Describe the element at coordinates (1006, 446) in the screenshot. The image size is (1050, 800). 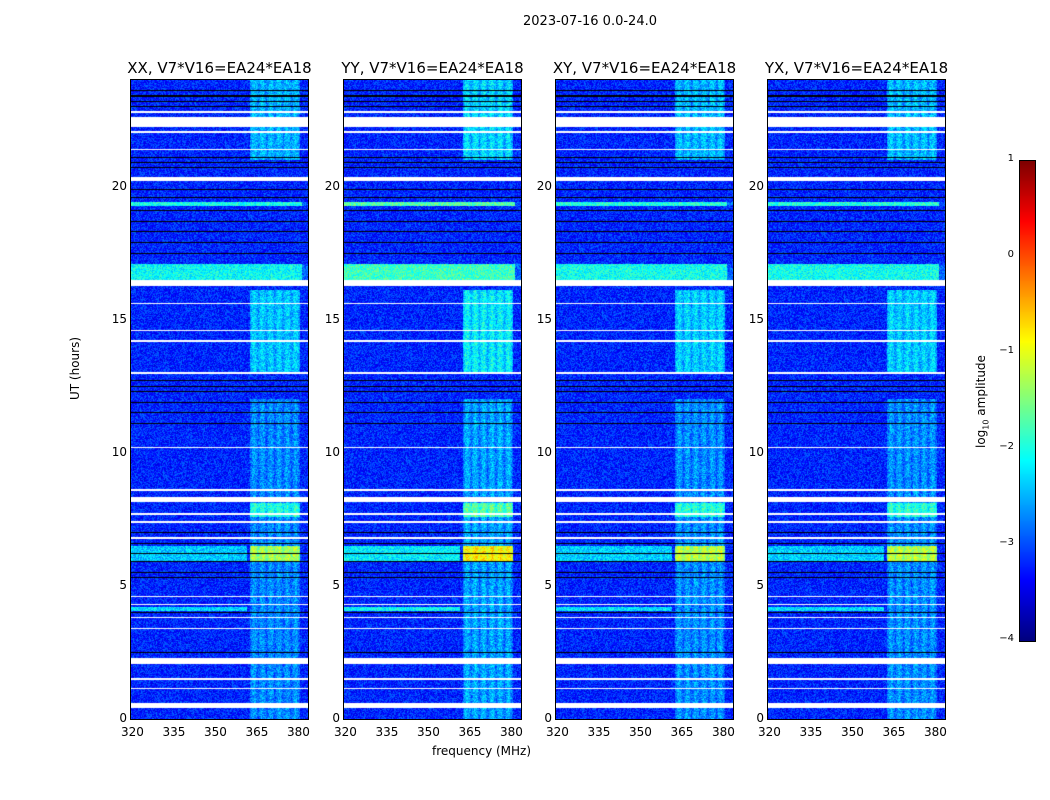
I see `colorbar-tick-label: −2` at that location.